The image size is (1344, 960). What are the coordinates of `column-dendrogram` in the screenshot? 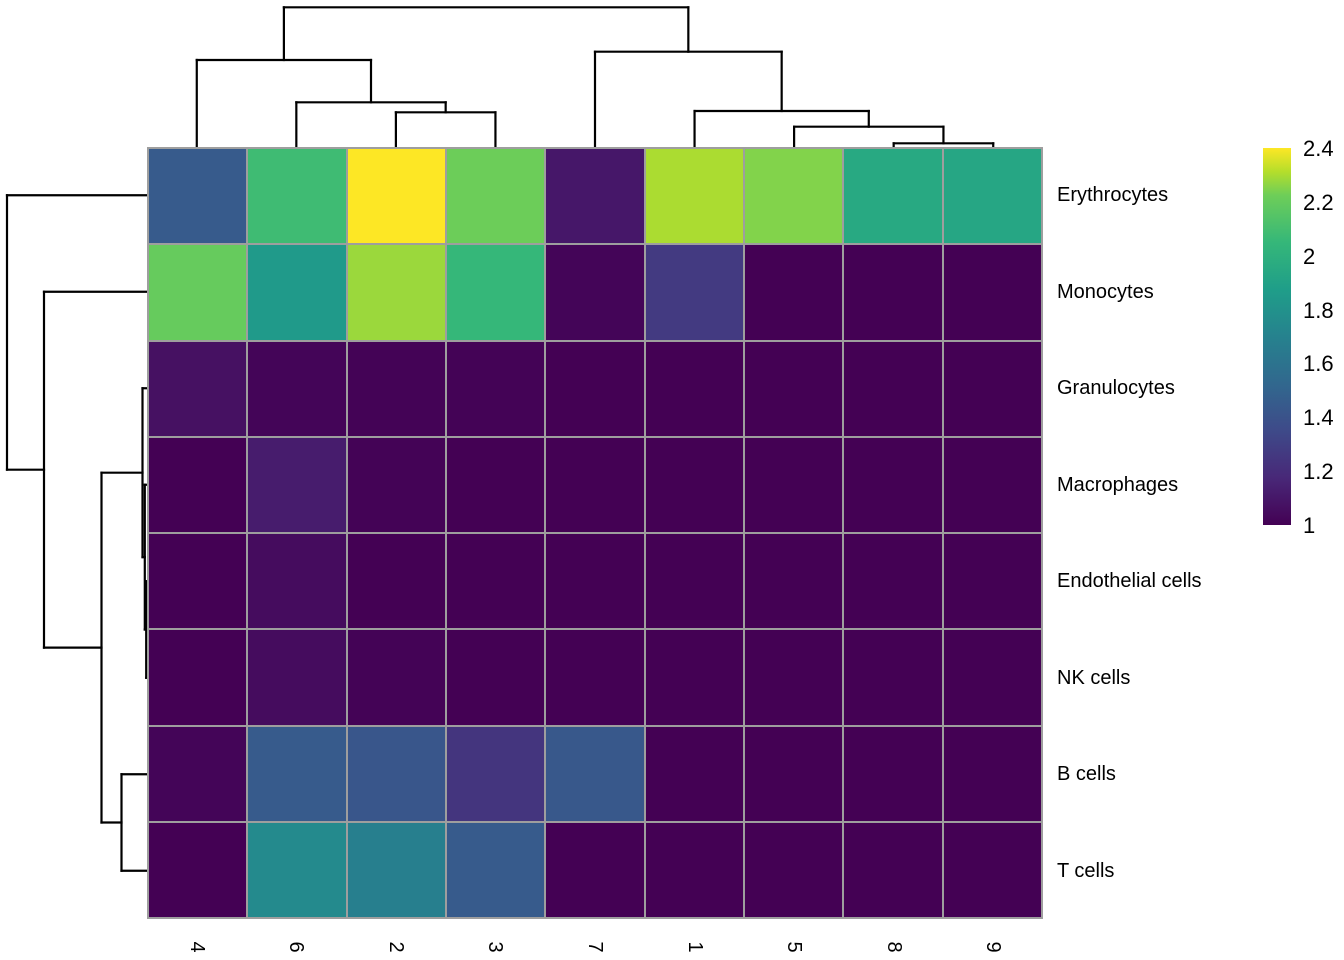 It's located at (595, 77).